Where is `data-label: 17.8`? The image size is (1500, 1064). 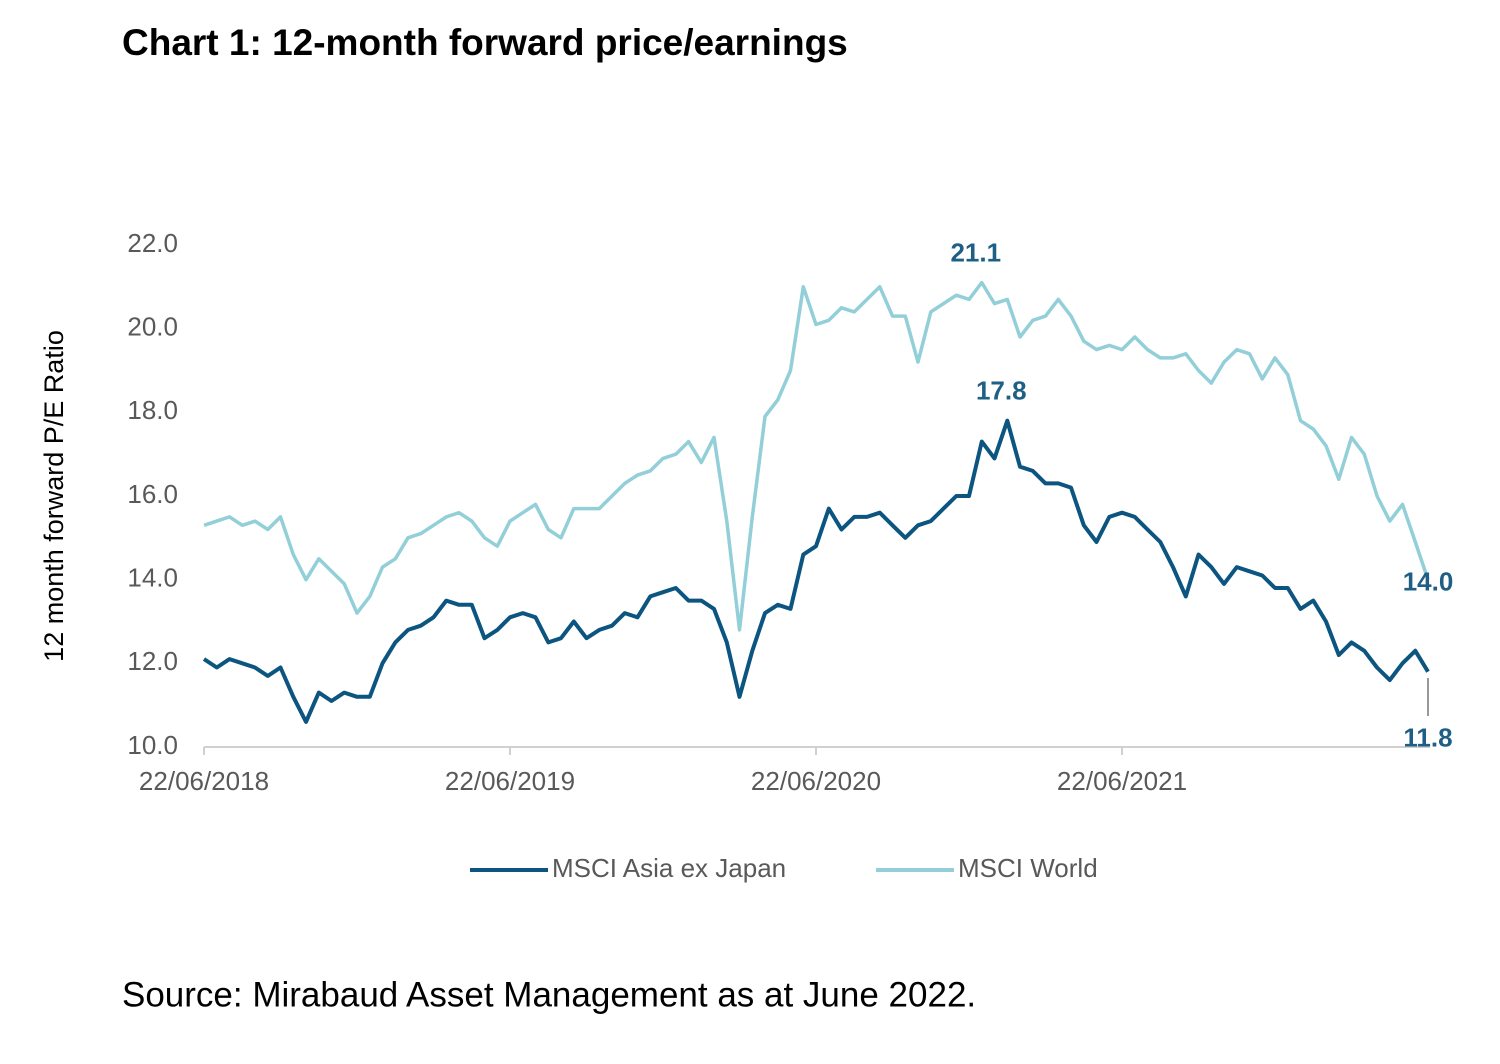
data-label: 17.8 is located at coordinates (1001, 391).